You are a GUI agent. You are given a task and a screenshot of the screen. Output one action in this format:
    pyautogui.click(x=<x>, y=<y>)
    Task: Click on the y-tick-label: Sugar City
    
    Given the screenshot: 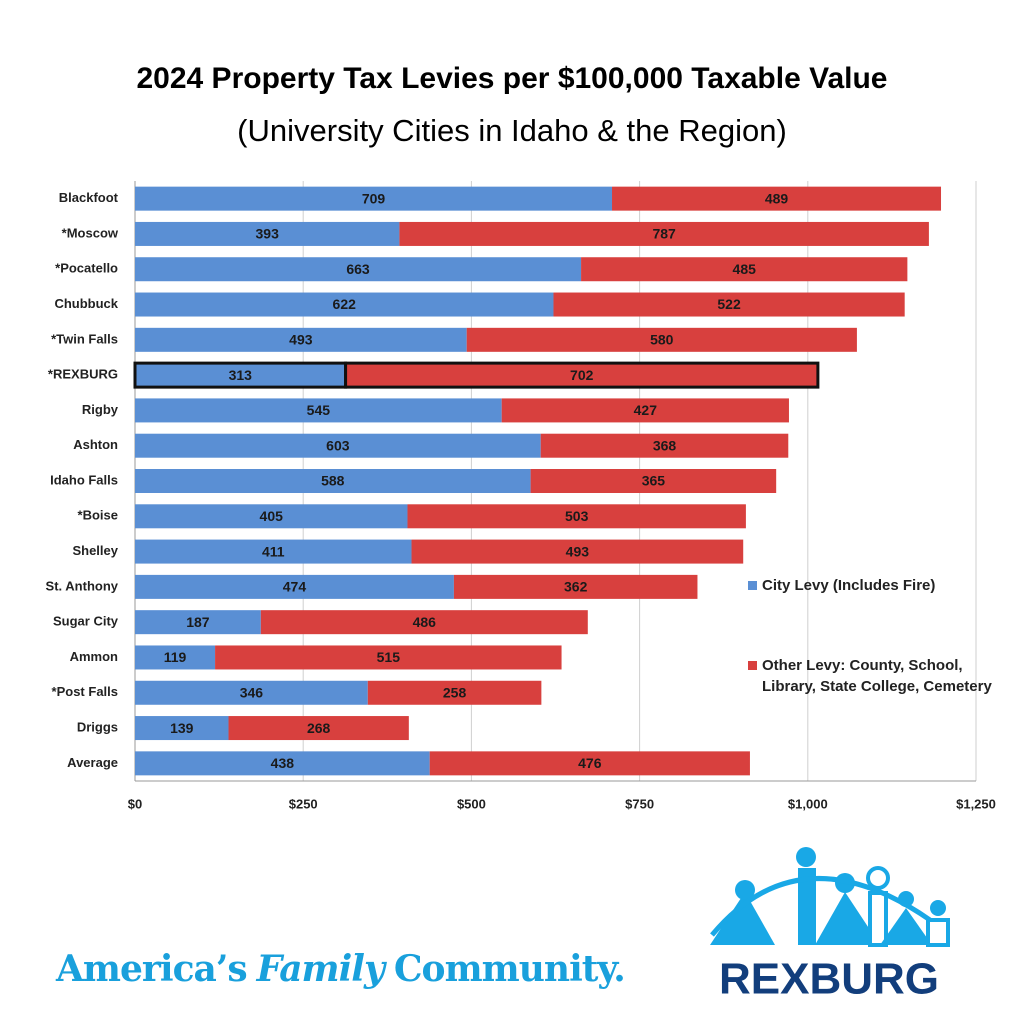 What is the action you would take?
    pyautogui.click(x=86, y=621)
    